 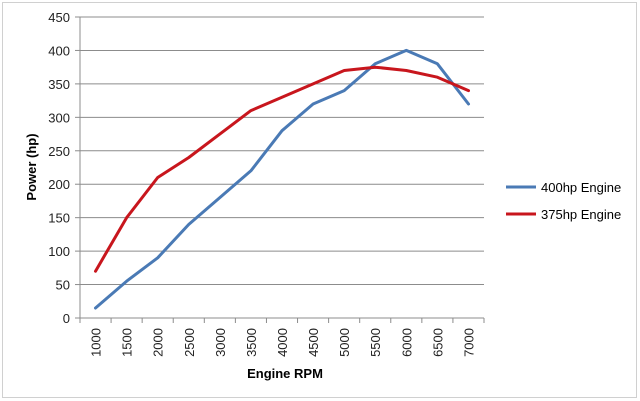 What do you see at coordinates (66, 318) in the screenshot?
I see `y-tick-label: 0` at bounding box center [66, 318].